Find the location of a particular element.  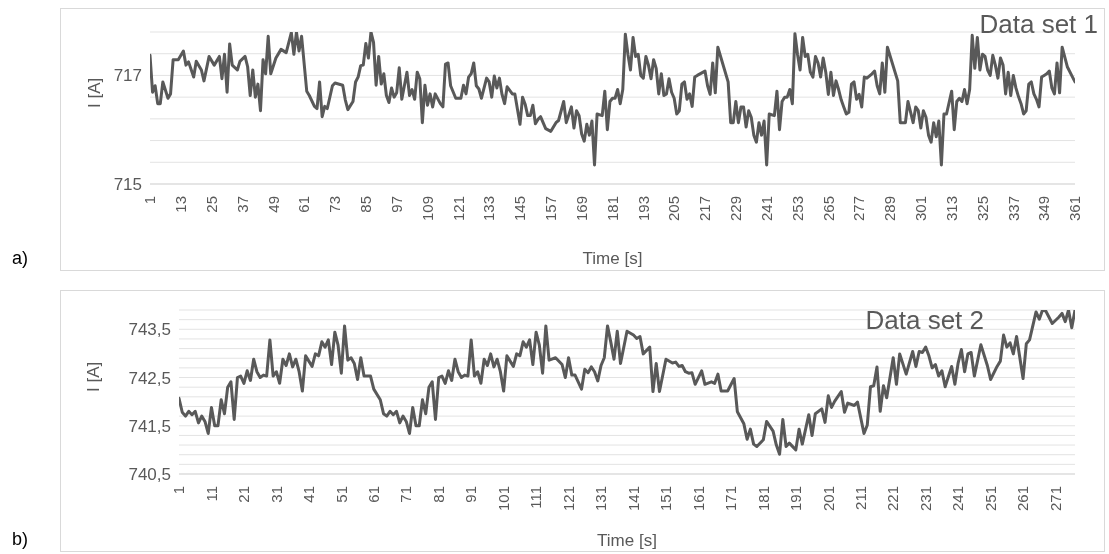

y-tick-label: 743,5 is located at coordinates (149, 330).